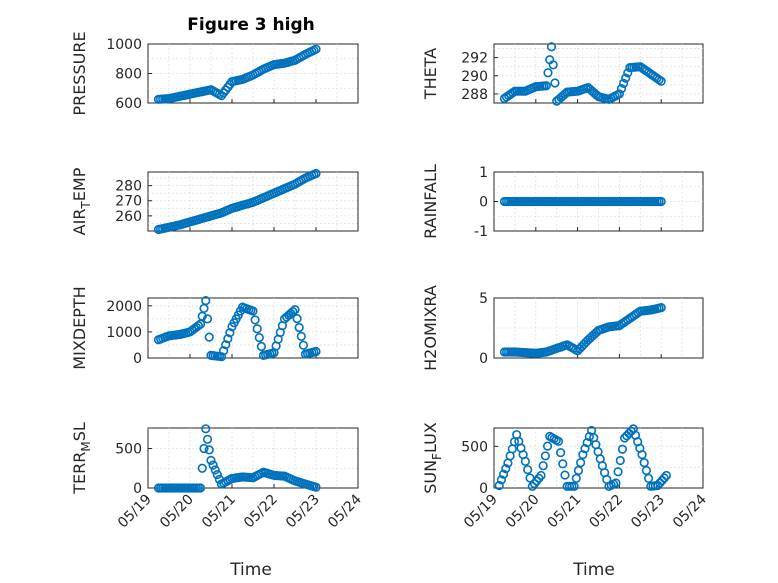 The image size is (778, 583). Describe the element at coordinates (137, 489) in the screenshot. I see `terr_msl-y-tick-label: 0` at that location.